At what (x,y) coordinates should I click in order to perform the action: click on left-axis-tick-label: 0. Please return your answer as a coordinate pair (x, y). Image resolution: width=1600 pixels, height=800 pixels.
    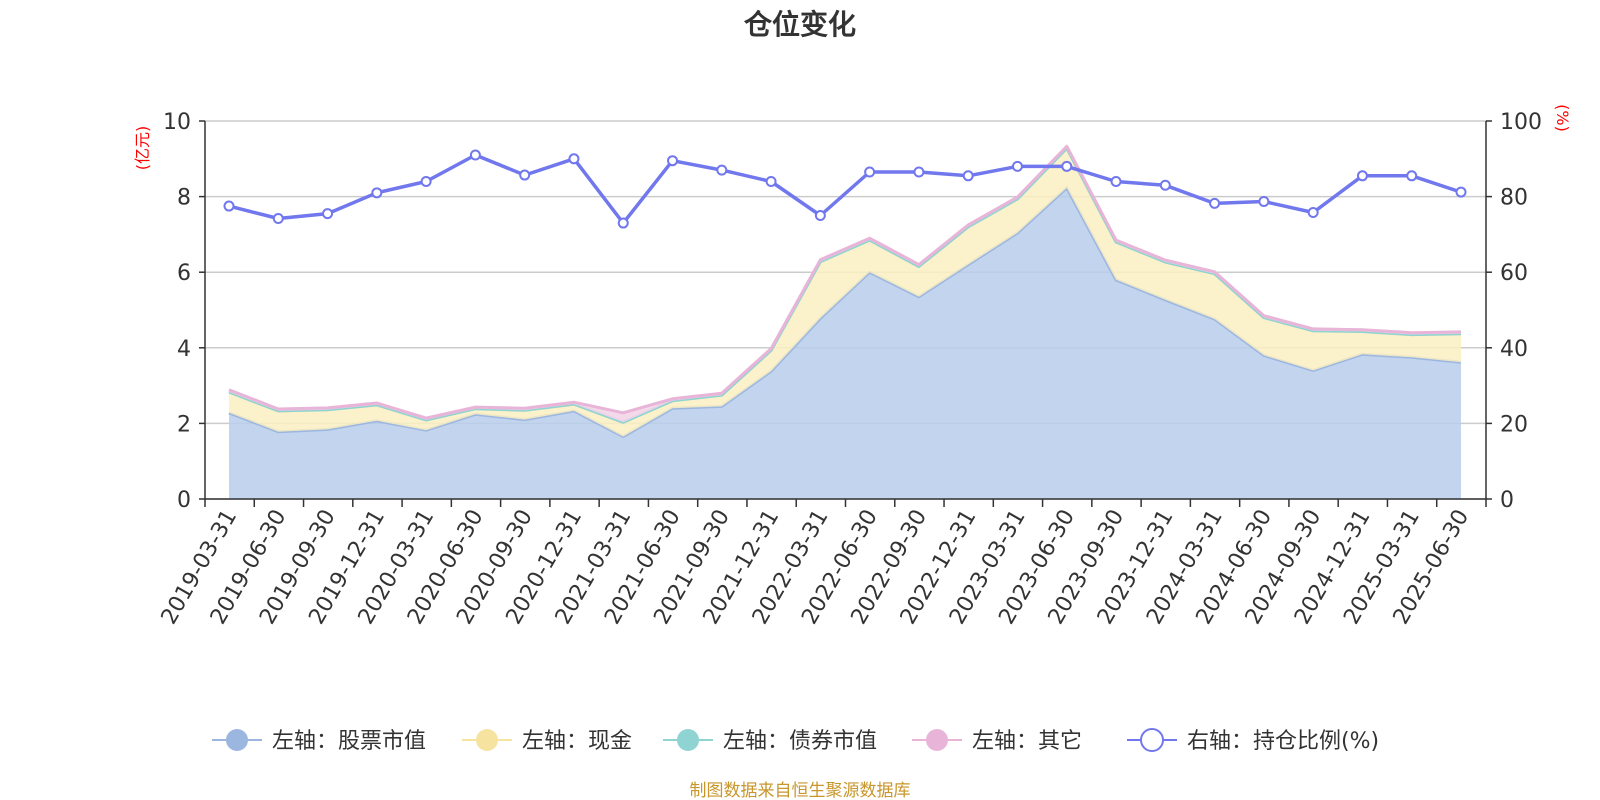
    Looking at the image, I should click on (184, 500).